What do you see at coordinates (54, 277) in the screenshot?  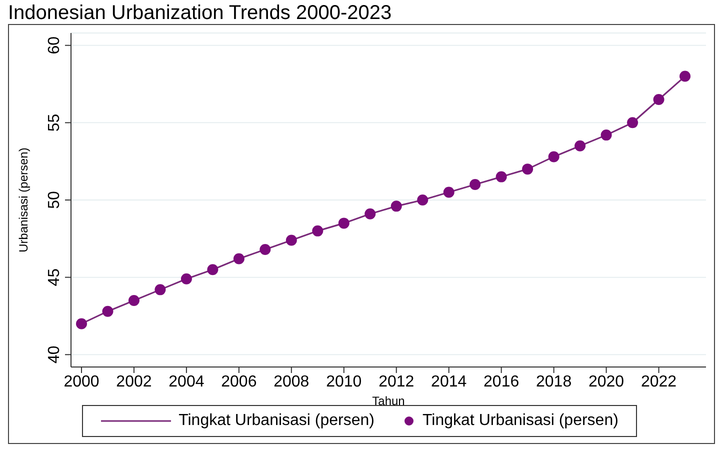 I see `y-tick-label: 45` at bounding box center [54, 277].